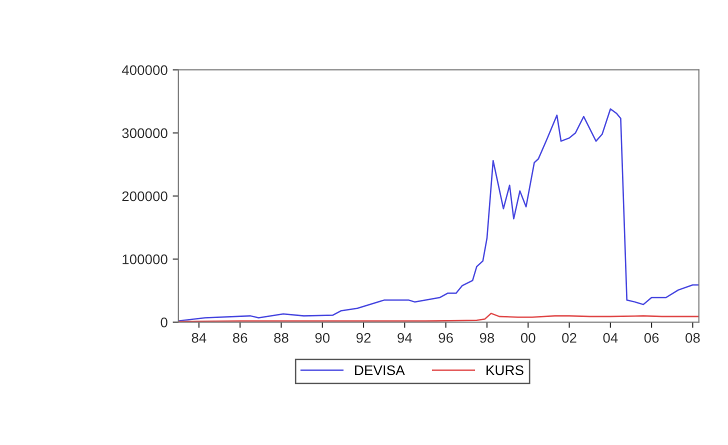 The image size is (728, 445). What do you see at coordinates (445, 337) in the screenshot?
I see `x-tick-label: 96` at bounding box center [445, 337].